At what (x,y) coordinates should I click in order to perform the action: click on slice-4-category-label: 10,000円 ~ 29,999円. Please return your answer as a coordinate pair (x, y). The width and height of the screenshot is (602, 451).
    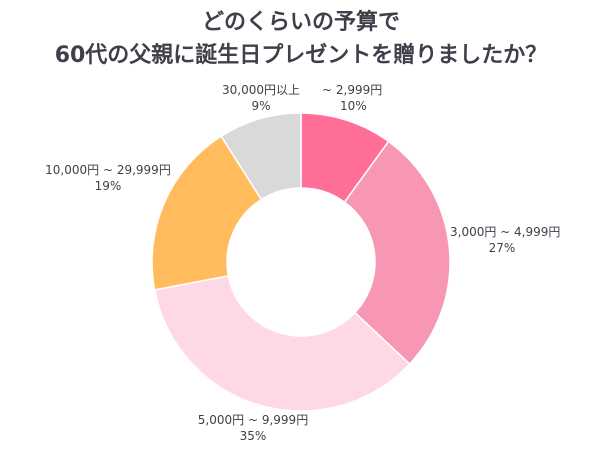
    Looking at the image, I should click on (108, 170).